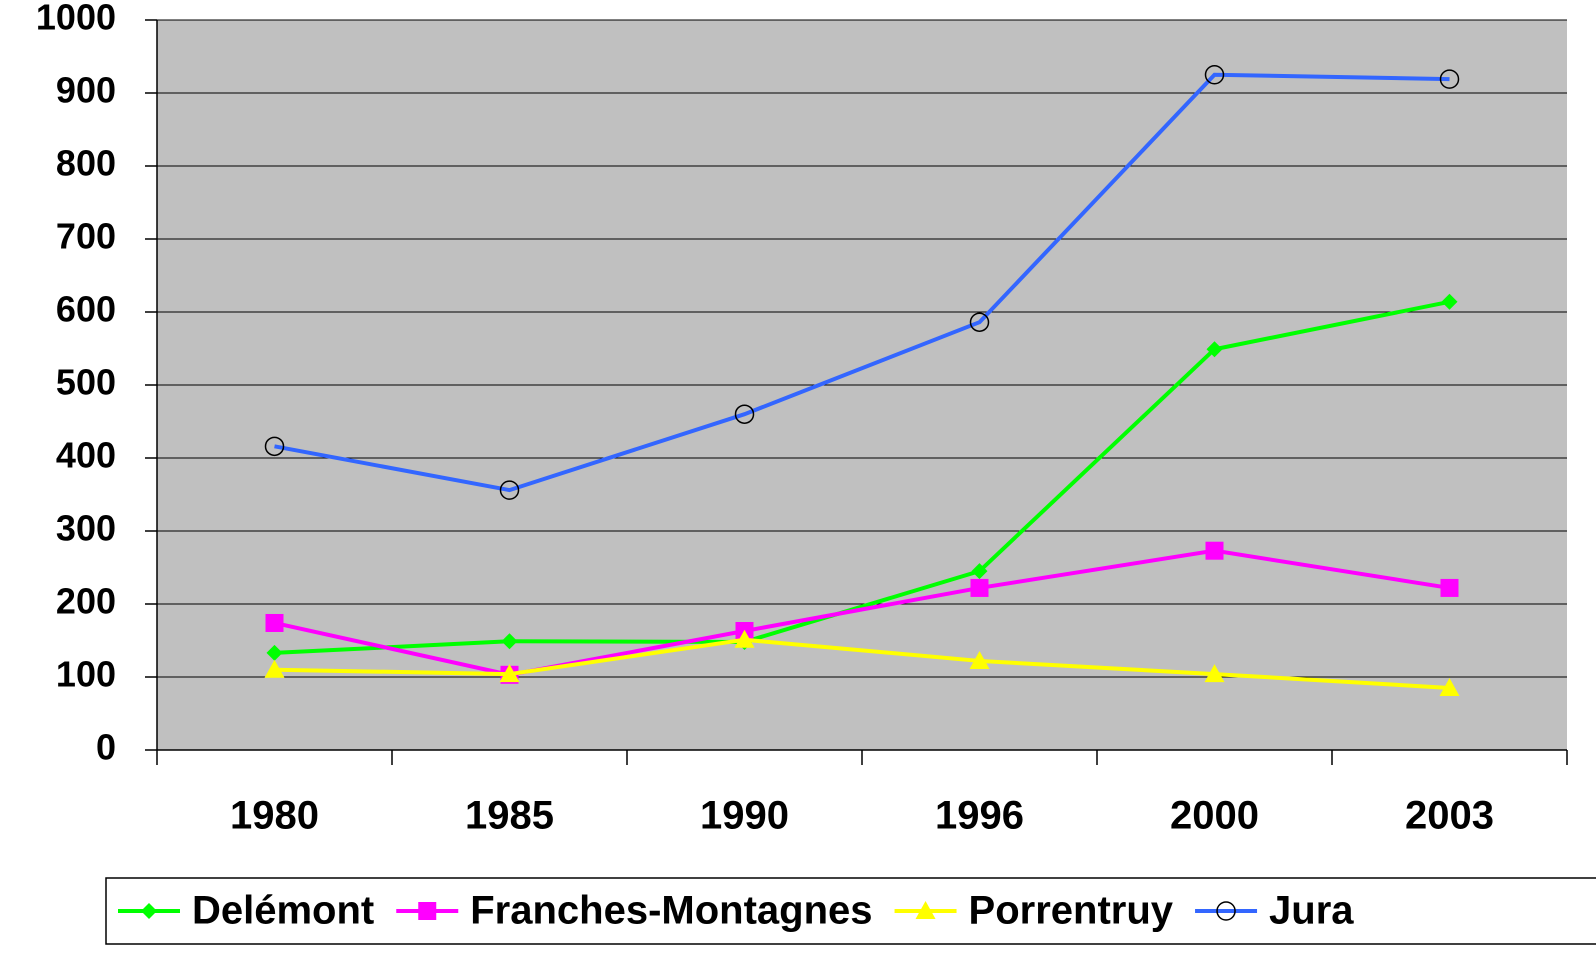  What do you see at coordinates (1214, 816) in the screenshot?
I see `x-tick-label: 2000` at bounding box center [1214, 816].